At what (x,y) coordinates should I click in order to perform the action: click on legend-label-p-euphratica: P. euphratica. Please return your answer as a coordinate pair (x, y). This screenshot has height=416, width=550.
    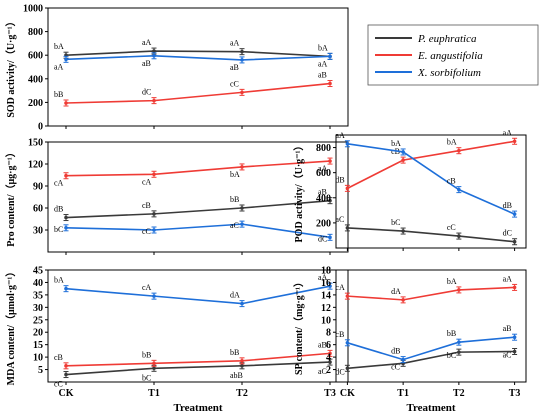
    Looking at the image, I should click on (447, 39).